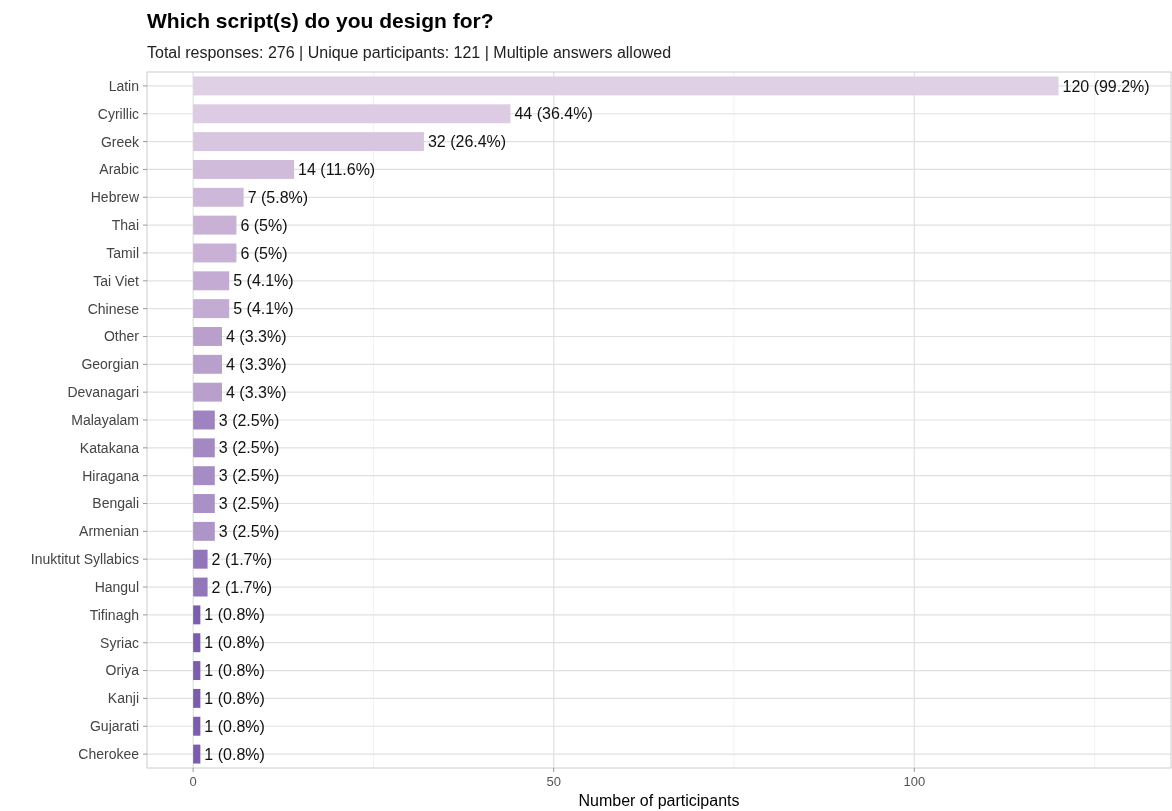  What do you see at coordinates (121, 336) in the screenshot?
I see `y-tick-label: Other` at bounding box center [121, 336].